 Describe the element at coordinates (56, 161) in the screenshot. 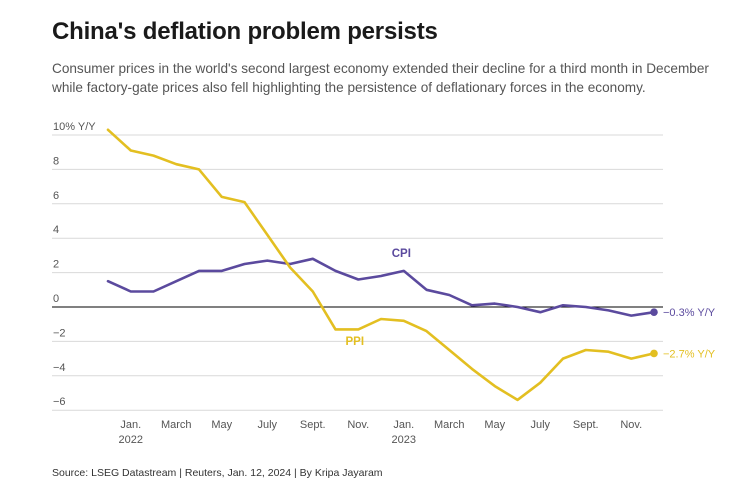

I see `y-tick-label: 8` at that location.